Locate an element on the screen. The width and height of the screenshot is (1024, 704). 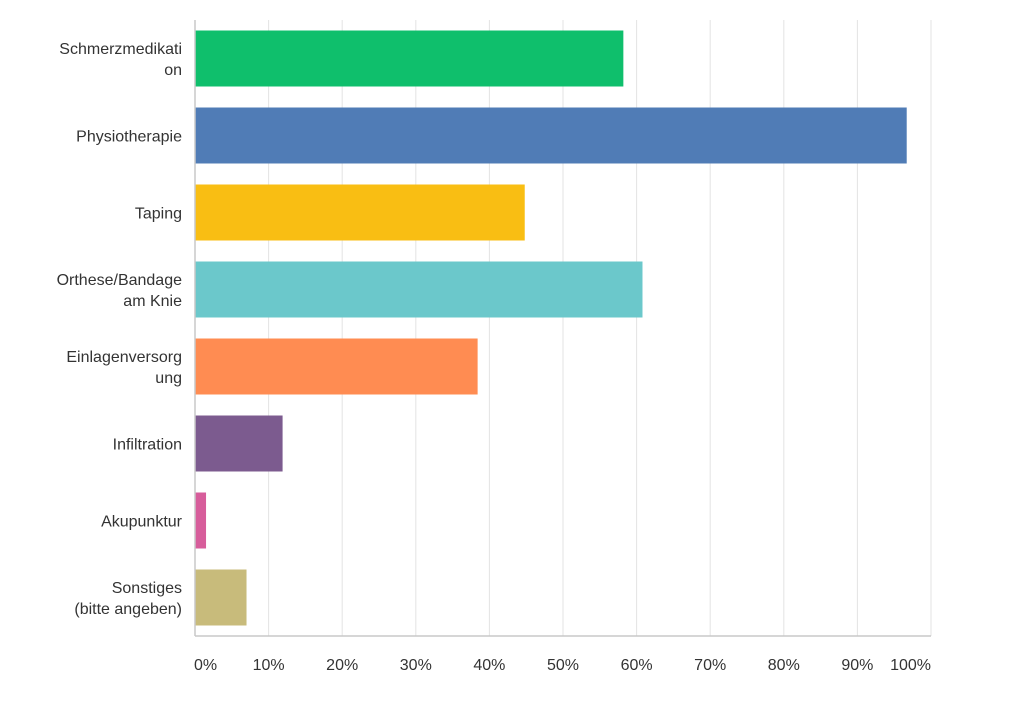
x-tick-label: 50% is located at coordinates (563, 665).